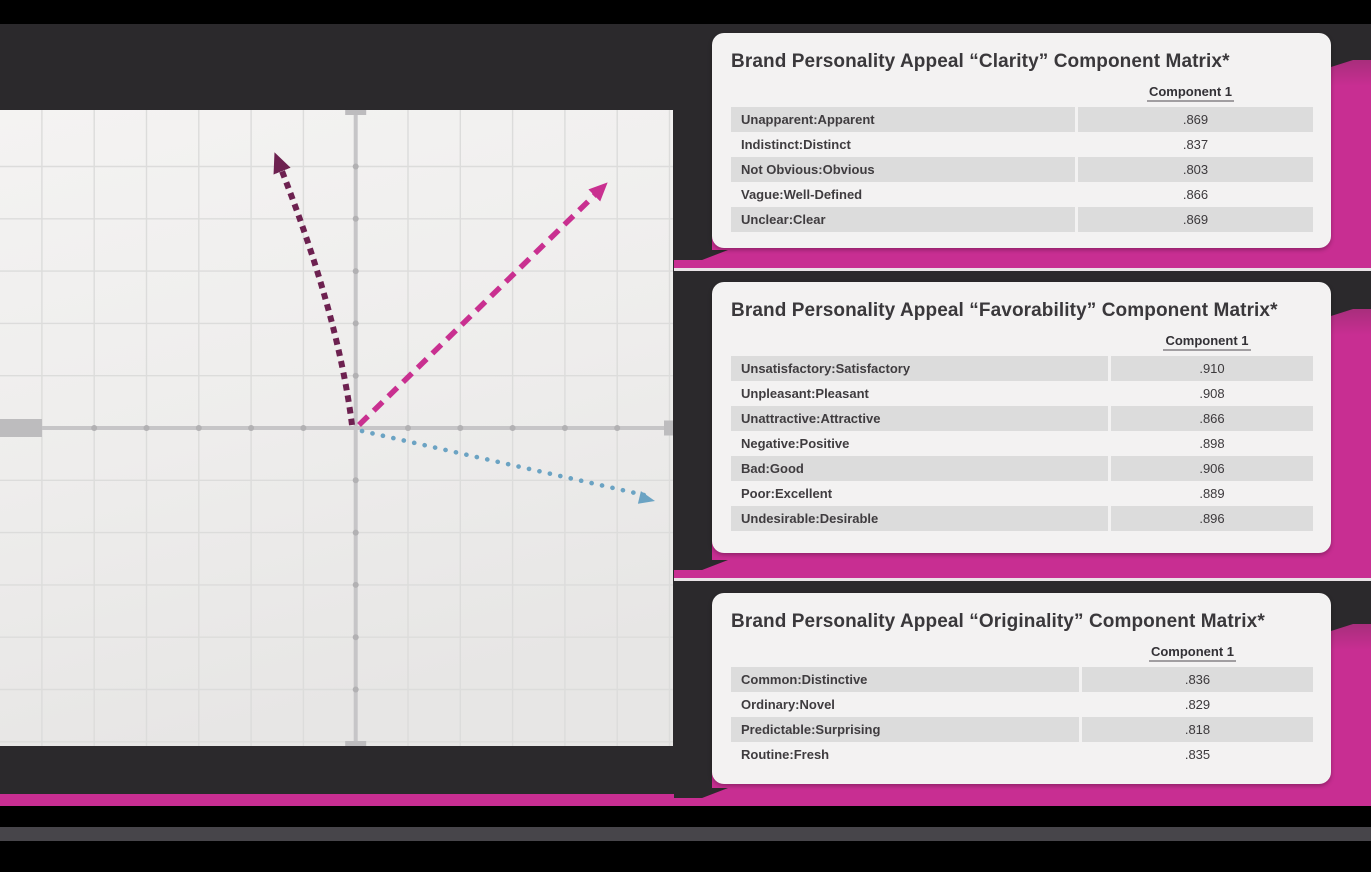 The height and width of the screenshot is (872, 1371). What do you see at coordinates (1197, 679) in the screenshot?
I see `row-value: .836` at bounding box center [1197, 679].